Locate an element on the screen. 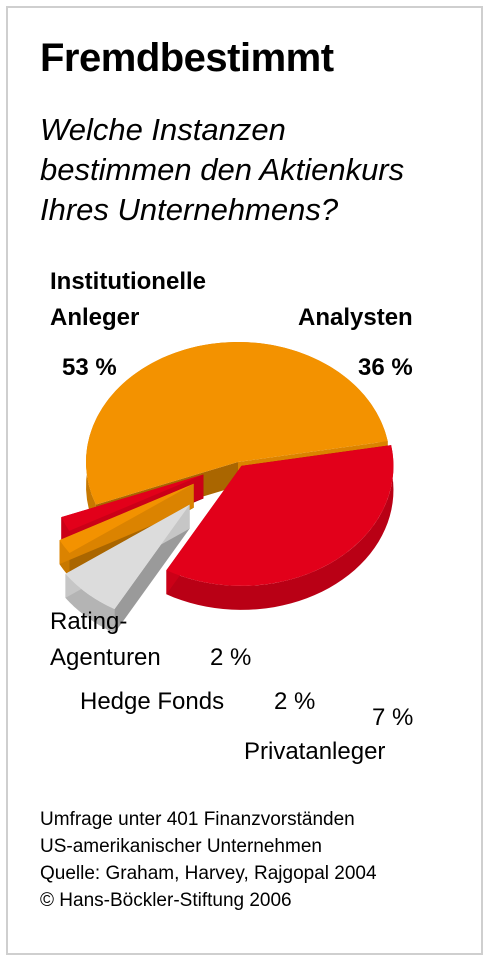 This screenshot has width=491, height=963. footer-source: Quelle: Graham, Harvey, Rajgopal 2004 is located at coordinates (208, 873).